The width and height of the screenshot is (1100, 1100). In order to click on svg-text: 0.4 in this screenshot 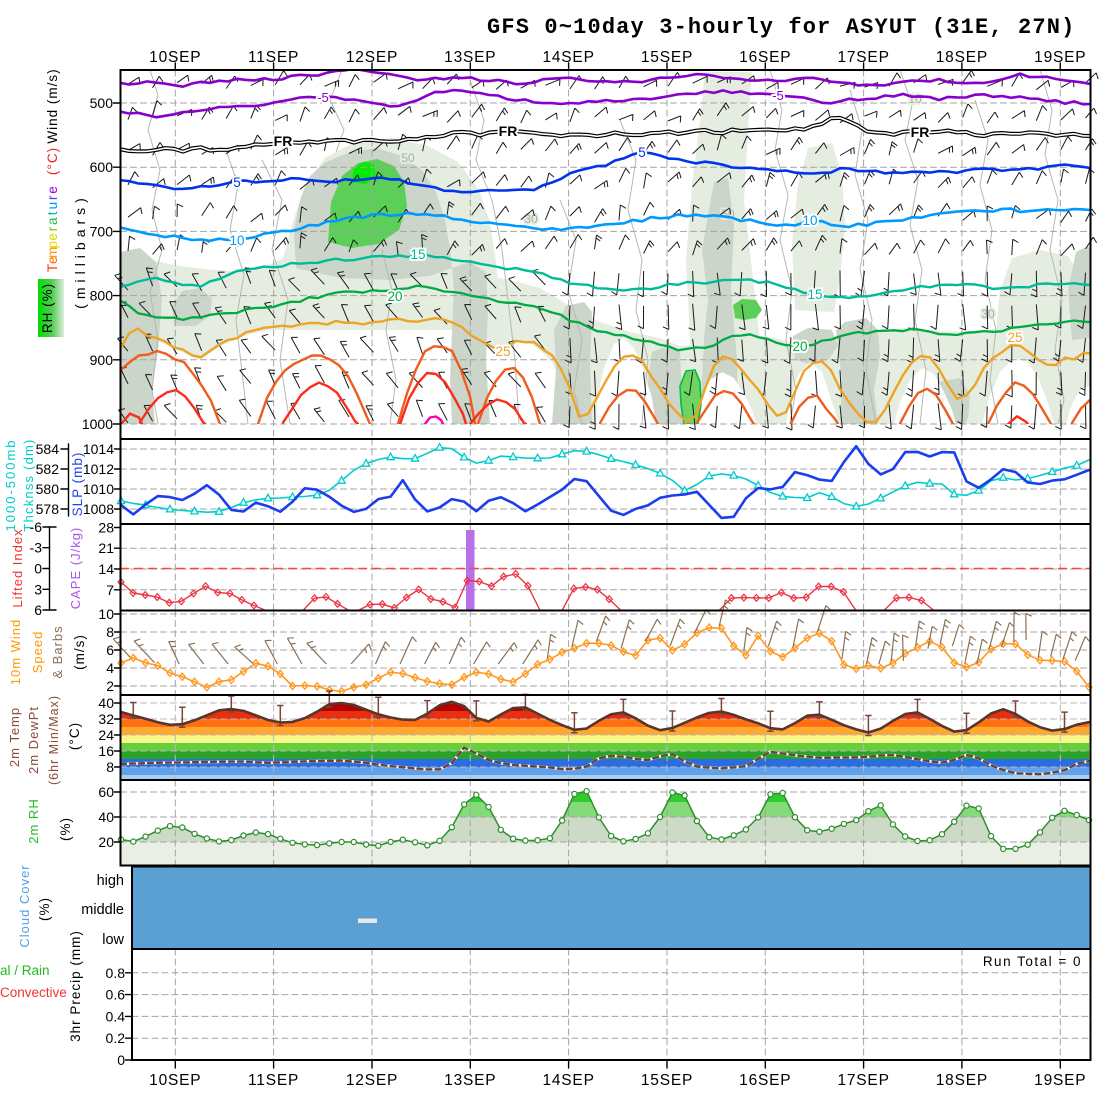, I will do `click(116, 1016)`.